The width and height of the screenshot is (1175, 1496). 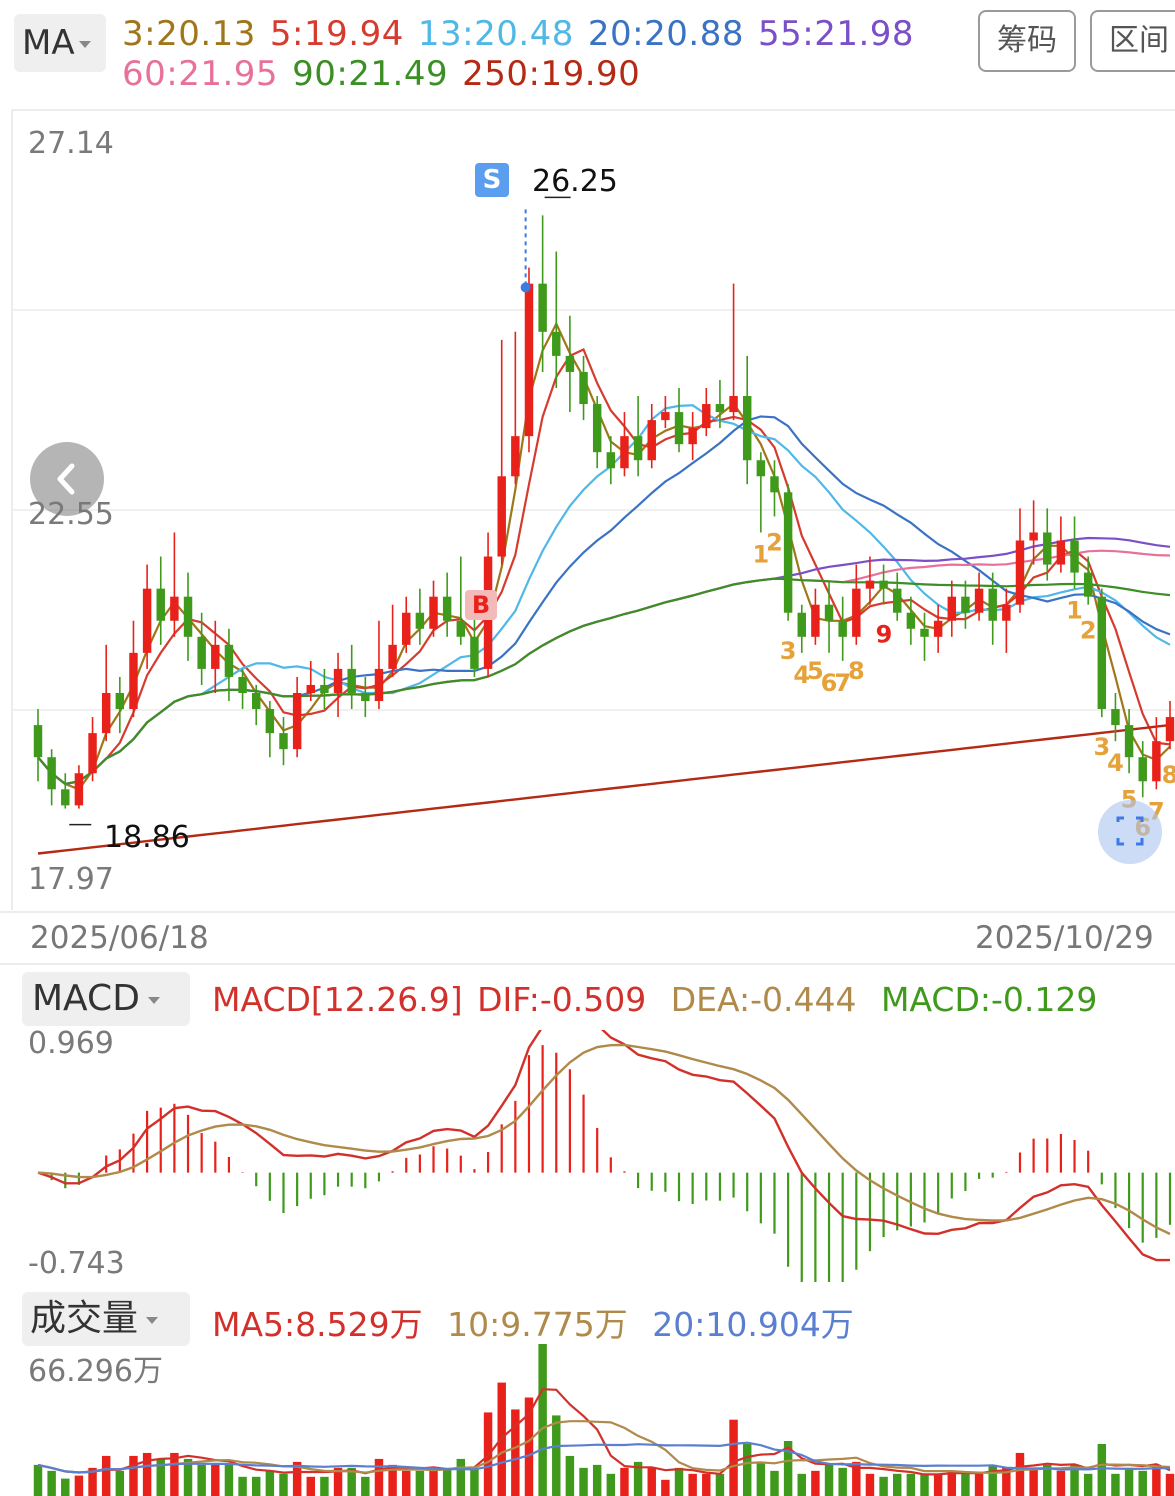 I want to click on chevron-down-icon, so click(x=153, y=1000).